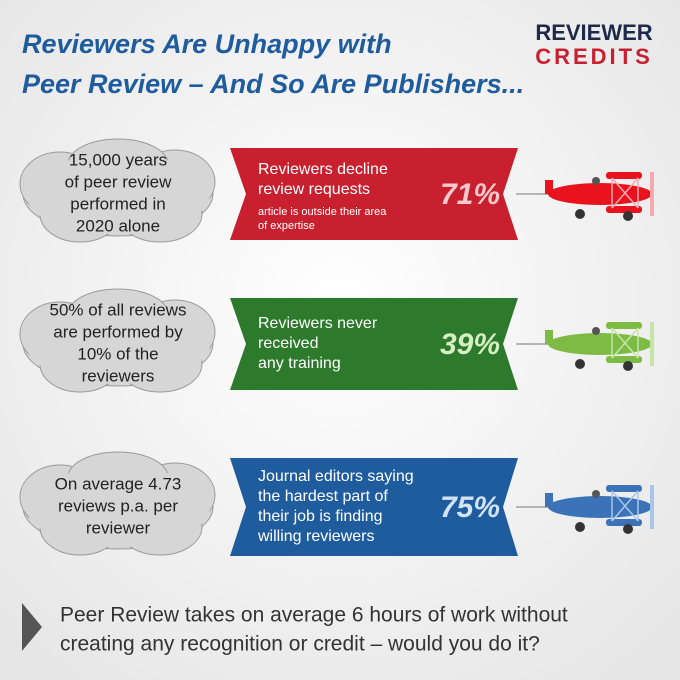 This screenshot has height=680, width=680. What do you see at coordinates (118, 483) in the screenshot?
I see `cloud-text: On average 4.73` at bounding box center [118, 483].